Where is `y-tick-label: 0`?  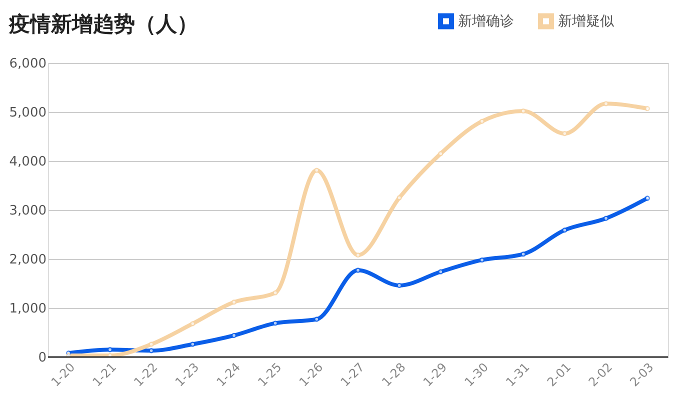 y-tick-label: 0 is located at coordinates (42, 358).